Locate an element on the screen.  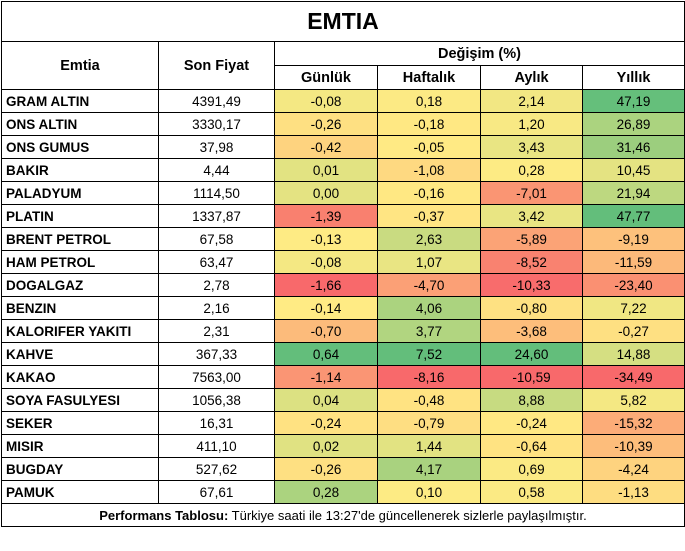
last-price-cell: 367,33 is located at coordinates (216, 354).